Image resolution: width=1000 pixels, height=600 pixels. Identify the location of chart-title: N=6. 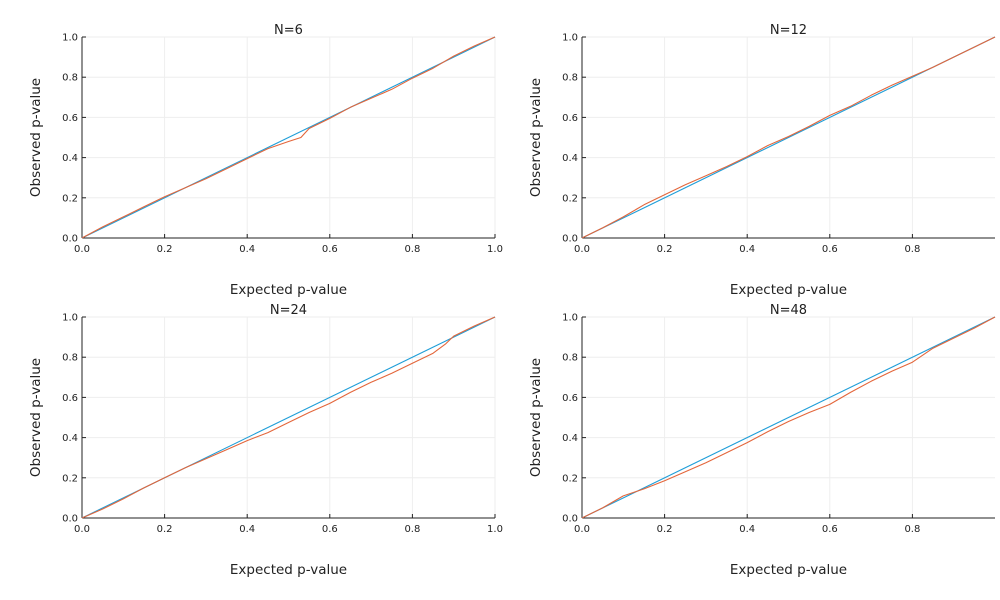
(288, 30).